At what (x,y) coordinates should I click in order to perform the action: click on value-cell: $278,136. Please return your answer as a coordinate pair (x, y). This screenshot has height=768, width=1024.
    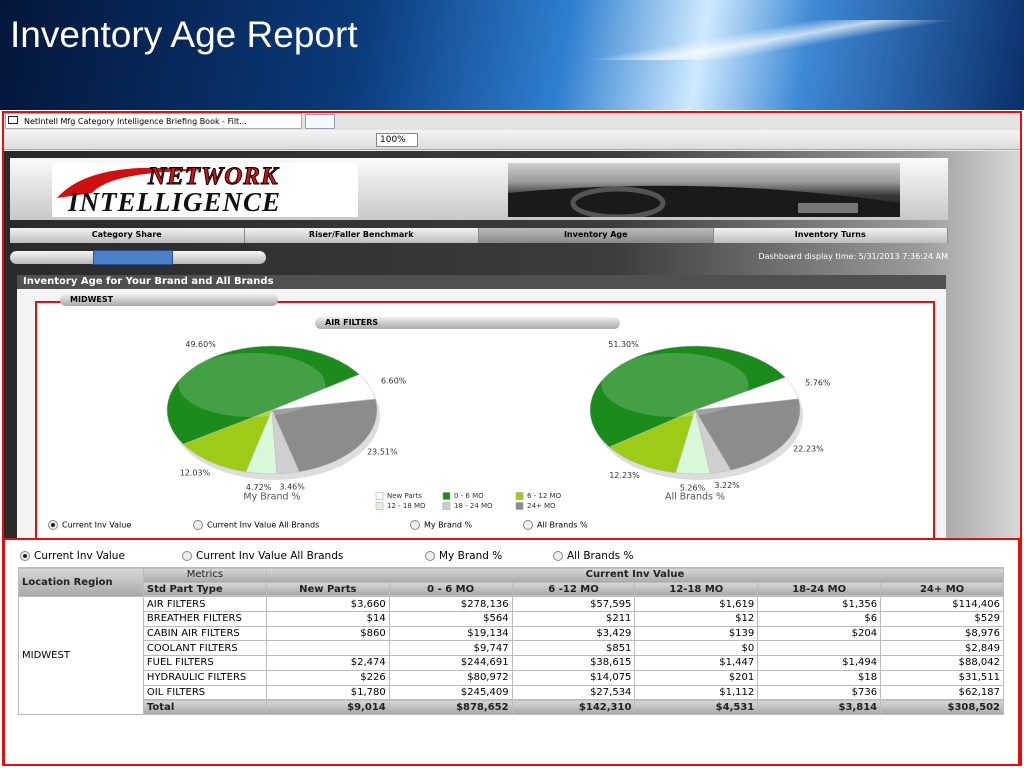
    Looking at the image, I should click on (450, 604).